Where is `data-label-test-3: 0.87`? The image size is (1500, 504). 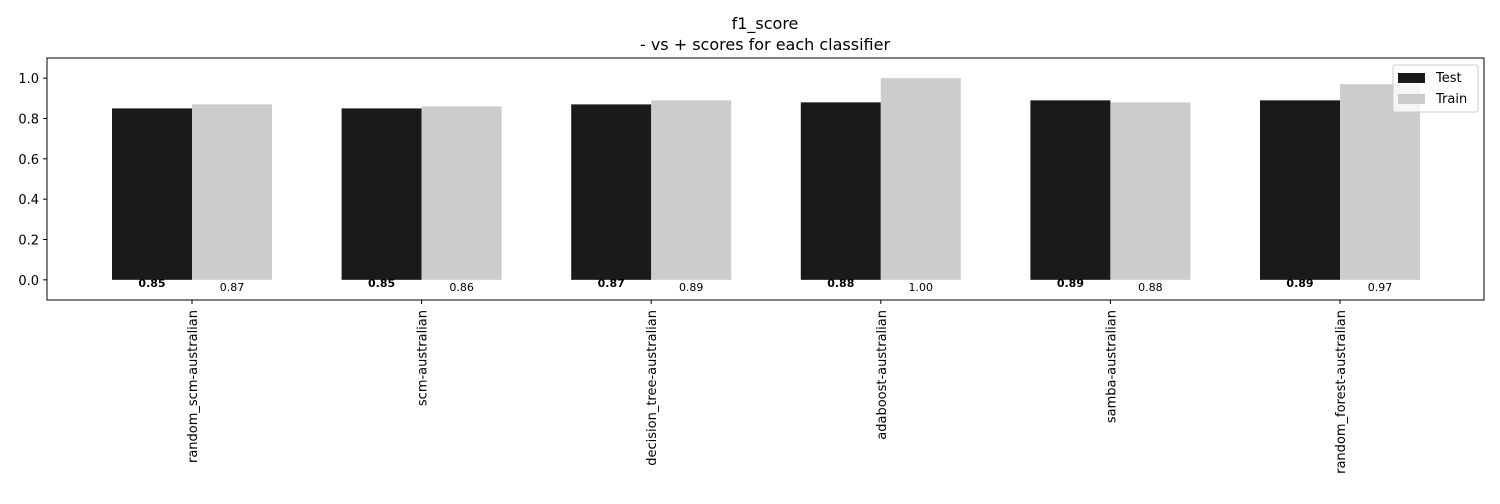 data-label-test-3: 0.87 is located at coordinates (611, 283).